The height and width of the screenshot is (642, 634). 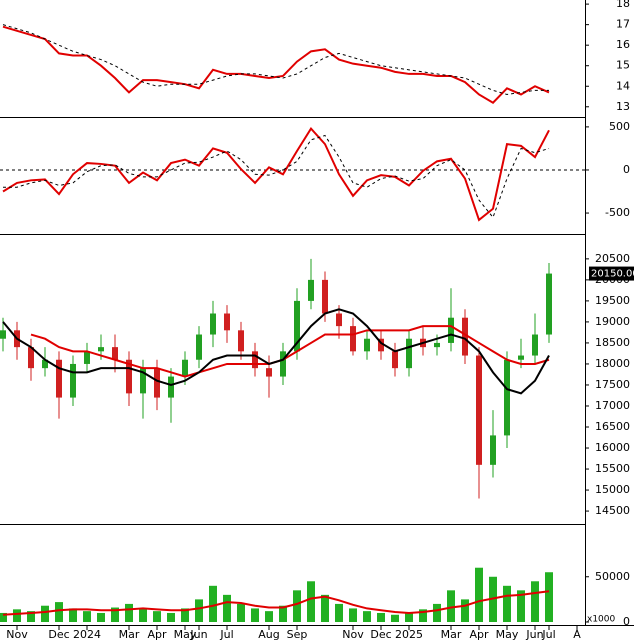 What do you see at coordinates (601, 620) in the screenshot?
I see `unit-label: x1000` at bounding box center [601, 620].